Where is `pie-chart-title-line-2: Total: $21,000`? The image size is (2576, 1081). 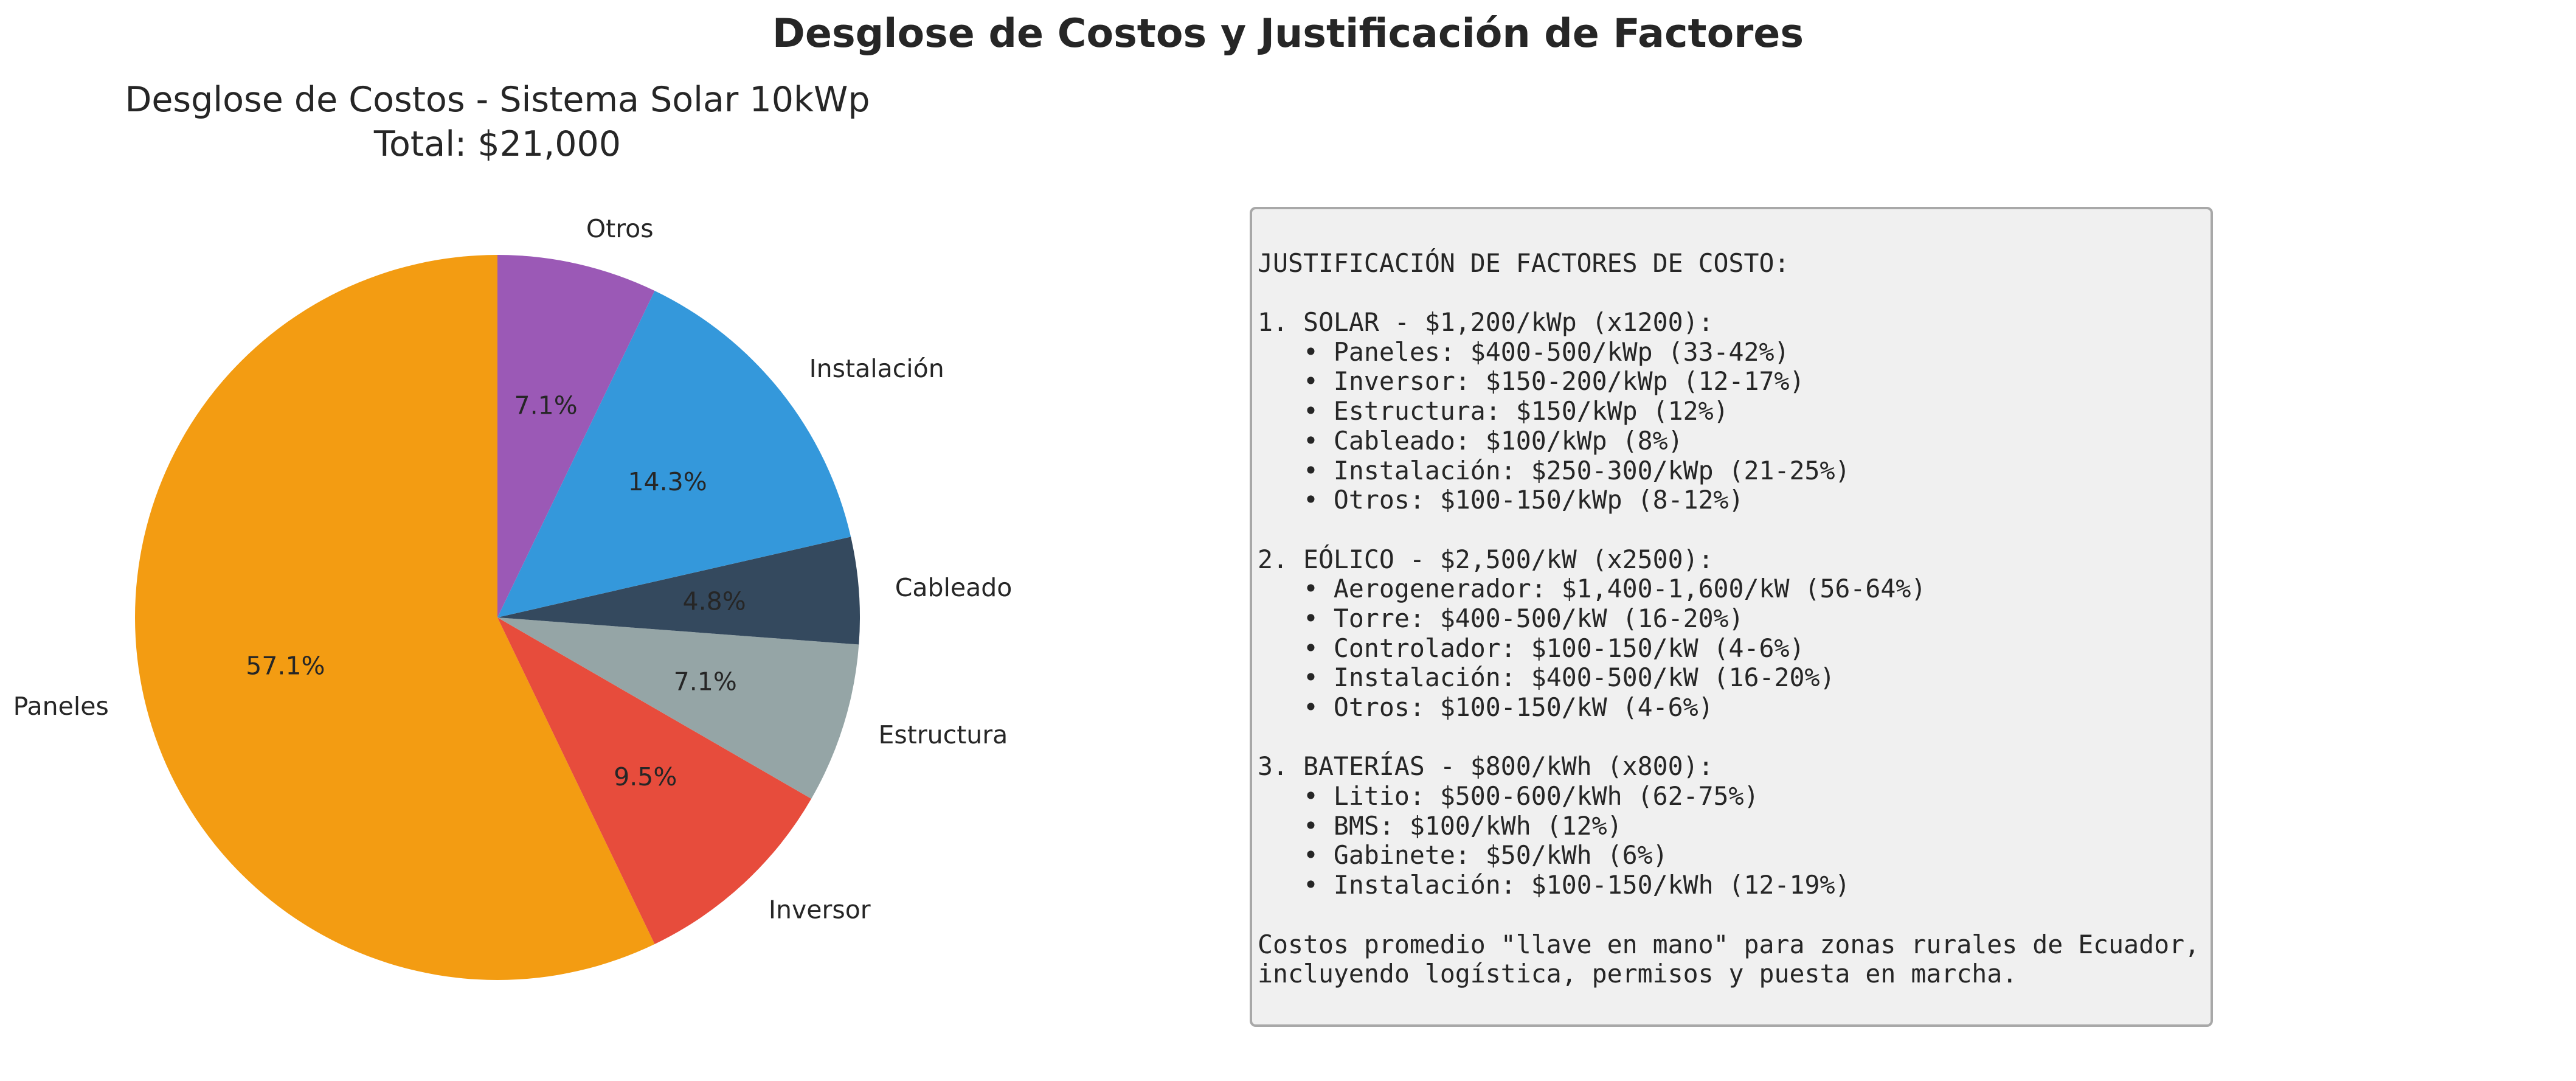 pie-chart-title-line-2: Total: $21,000 is located at coordinates (497, 144).